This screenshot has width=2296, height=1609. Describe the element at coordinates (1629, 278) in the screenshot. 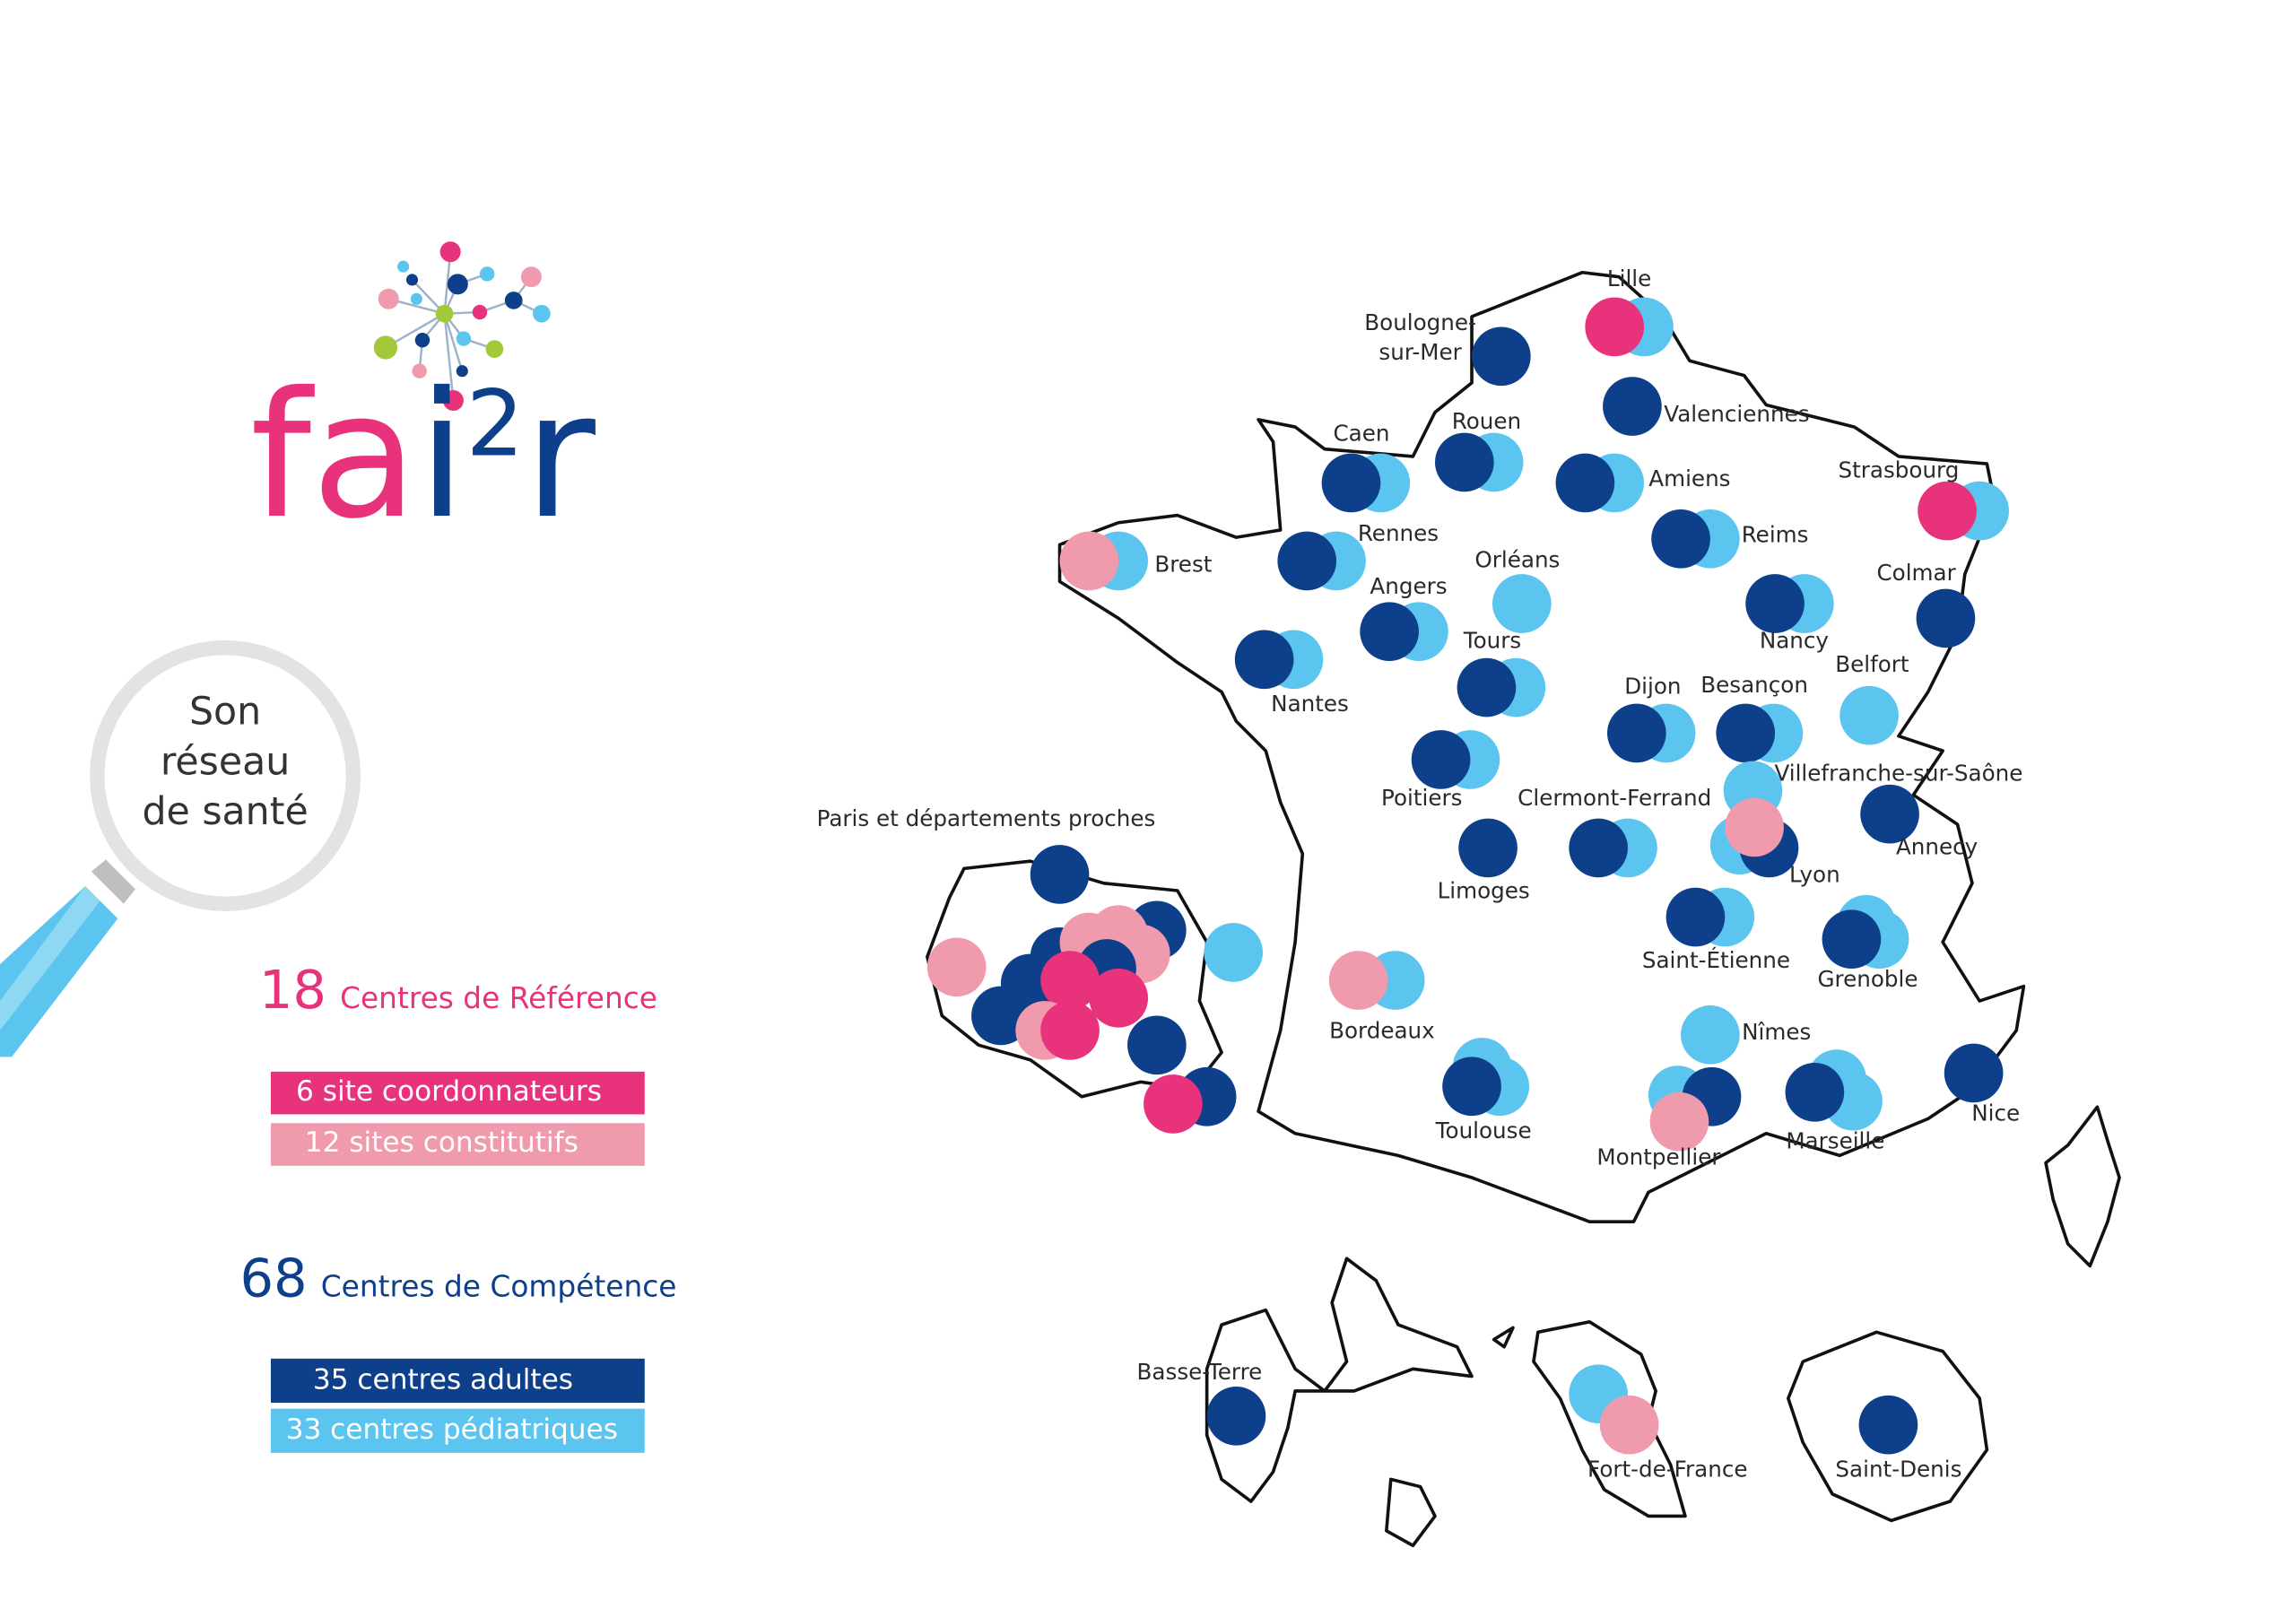

I see `city-label: Lille` at that location.